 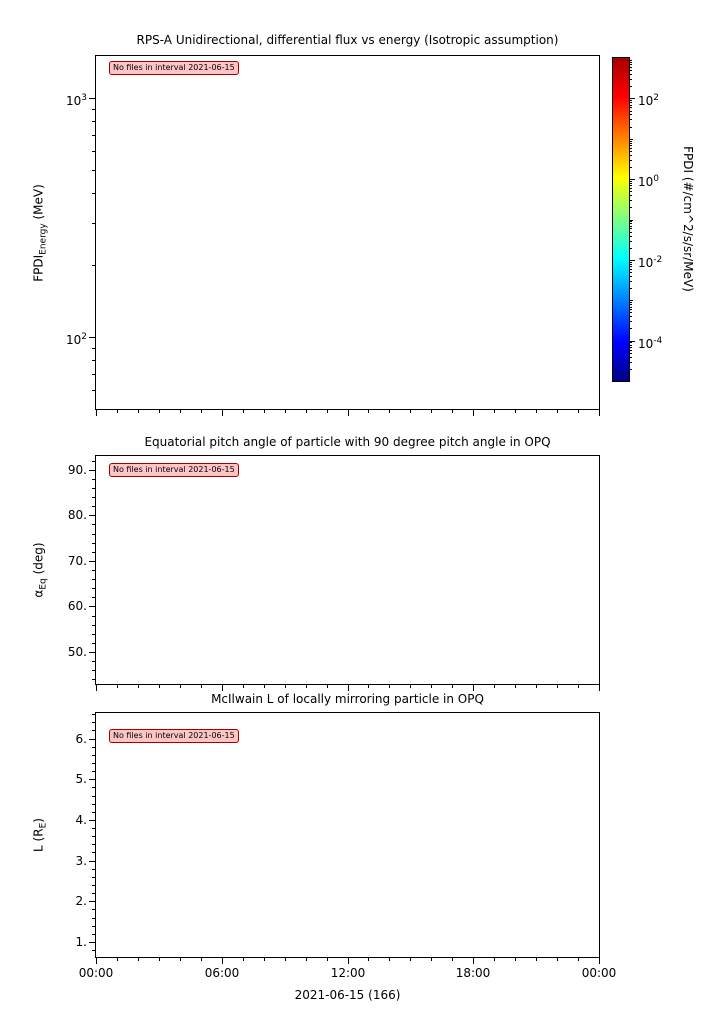 What do you see at coordinates (473, 973) in the screenshot?
I see `x-tick-label: 18:00` at bounding box center [473, 973].